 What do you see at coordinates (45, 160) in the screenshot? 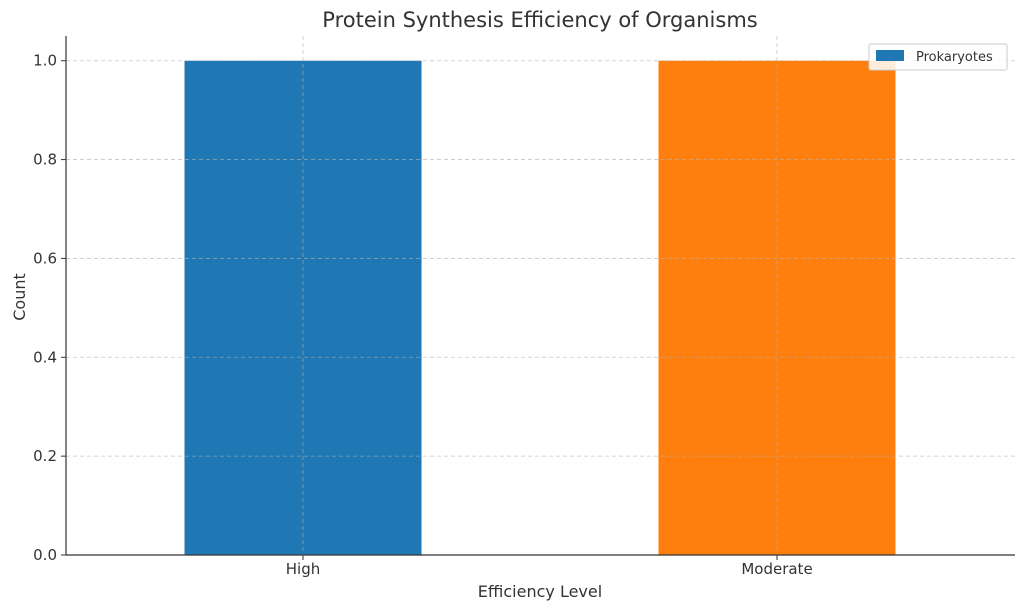
I see `y-tick-label: 0.8` at bounding box center [45, 160].